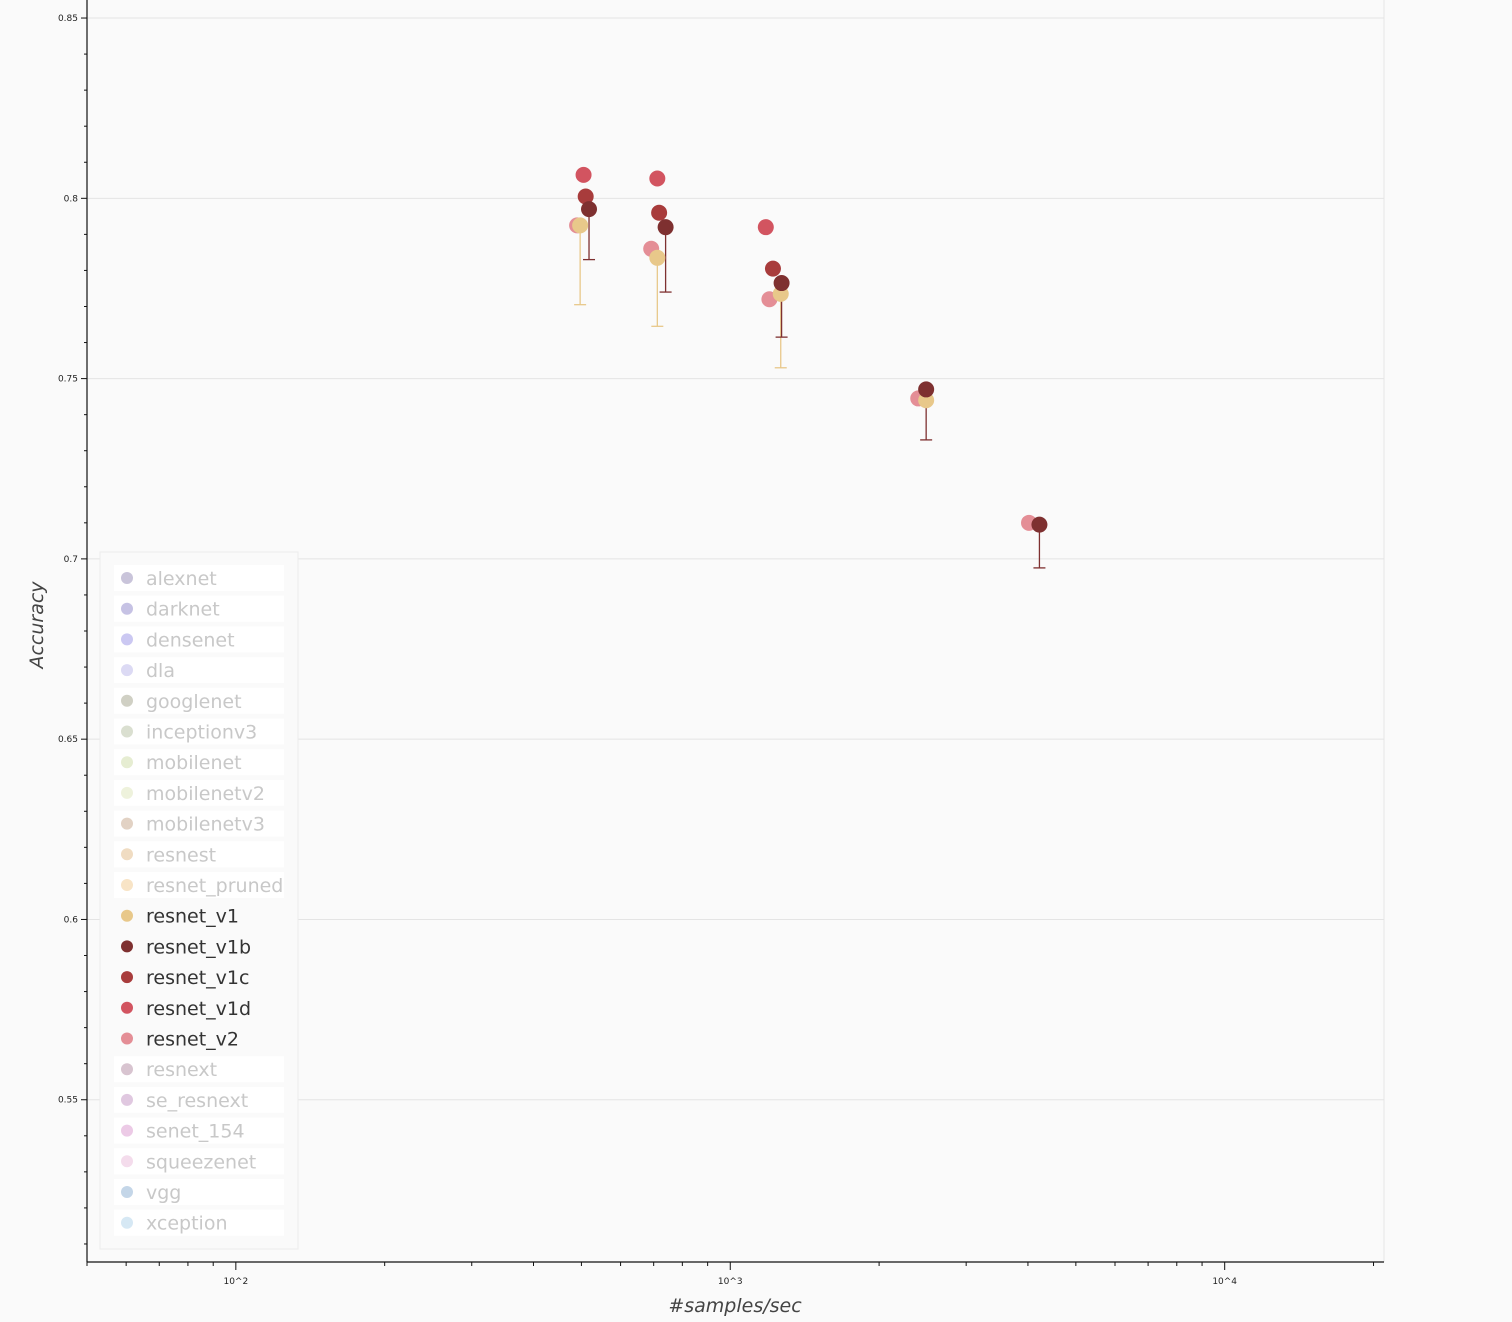 This screenshot has width=1512, height=1322. What do you see at coordinates (71, 920) in the screenshot?
I see `y-tick-label: 0.6` at bounding box center [71, 920].